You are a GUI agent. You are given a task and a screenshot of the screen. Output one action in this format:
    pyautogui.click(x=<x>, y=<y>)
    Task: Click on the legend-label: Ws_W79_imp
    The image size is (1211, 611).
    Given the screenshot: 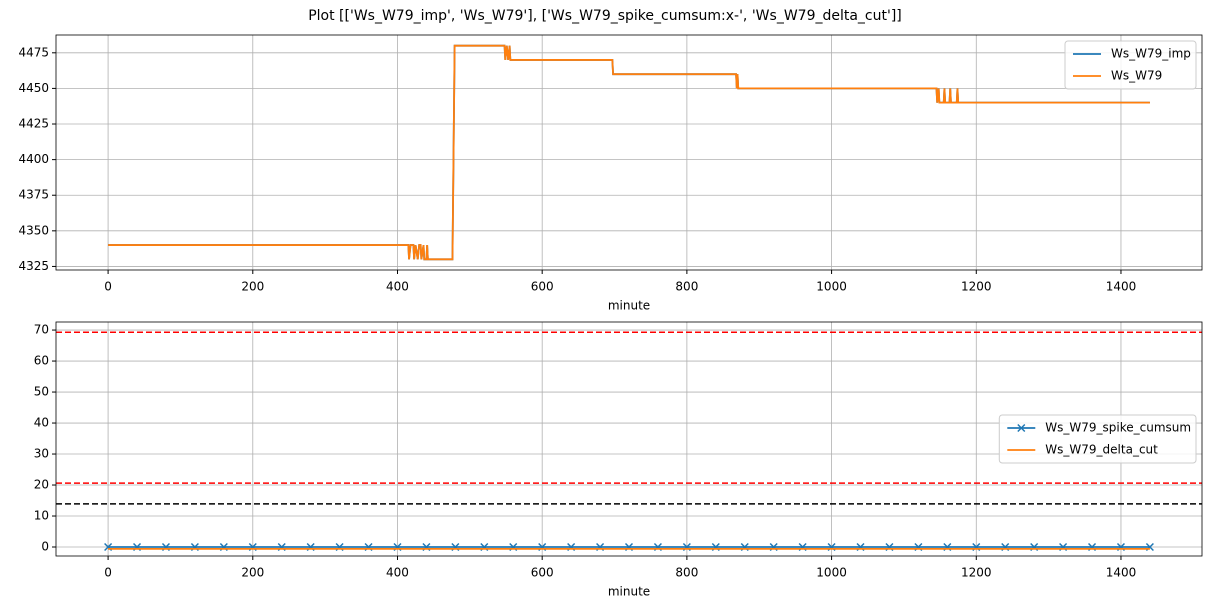 What is the action you would take?
    pyautogui.click(x=1151, y=54)
    